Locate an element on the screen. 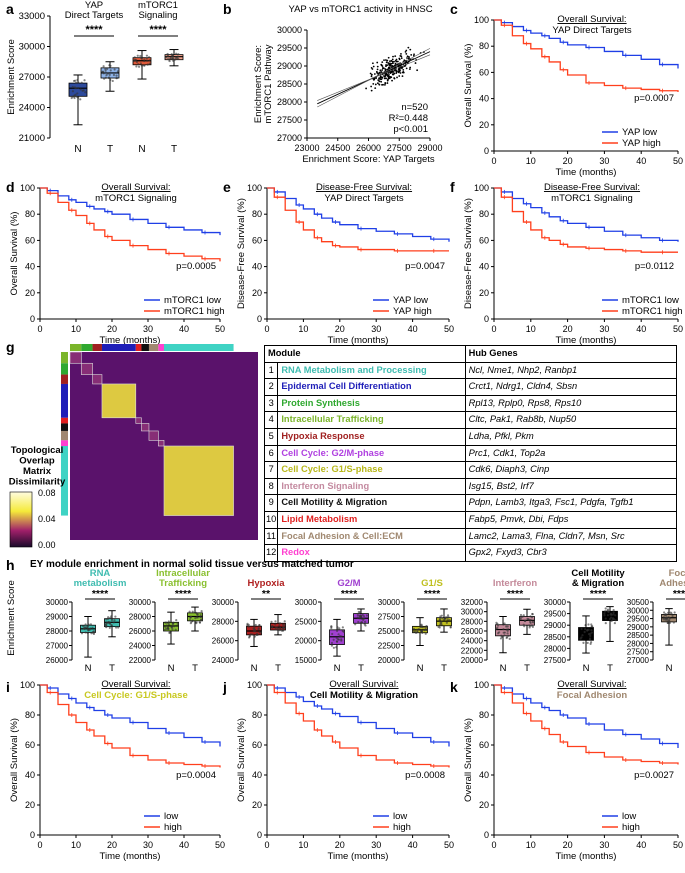  y-tick-label-j: 40 is located at coordinates (257, 775).